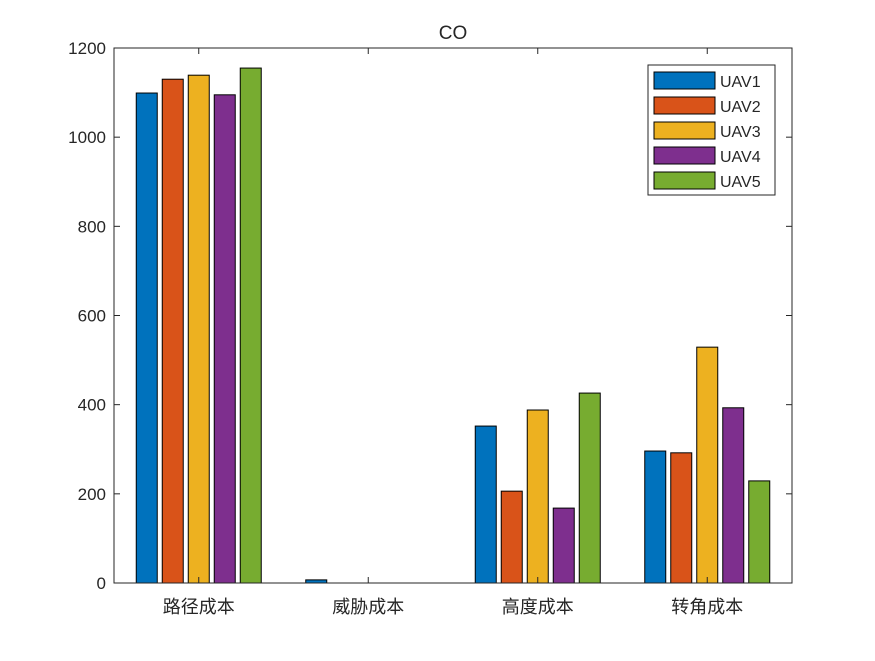  I want to click on legend-swatch-uav1, so click(684, 80).